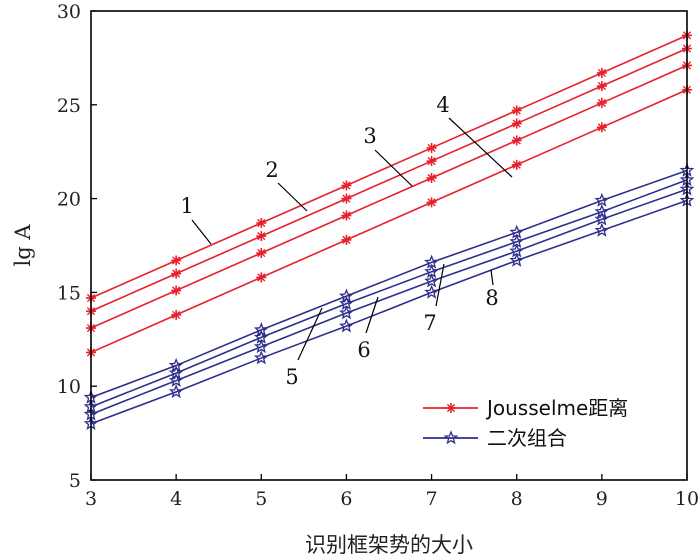  Describe the element at coordinates (91, 499) in the screenshot. I see `x-tick-label: 3` at that location.